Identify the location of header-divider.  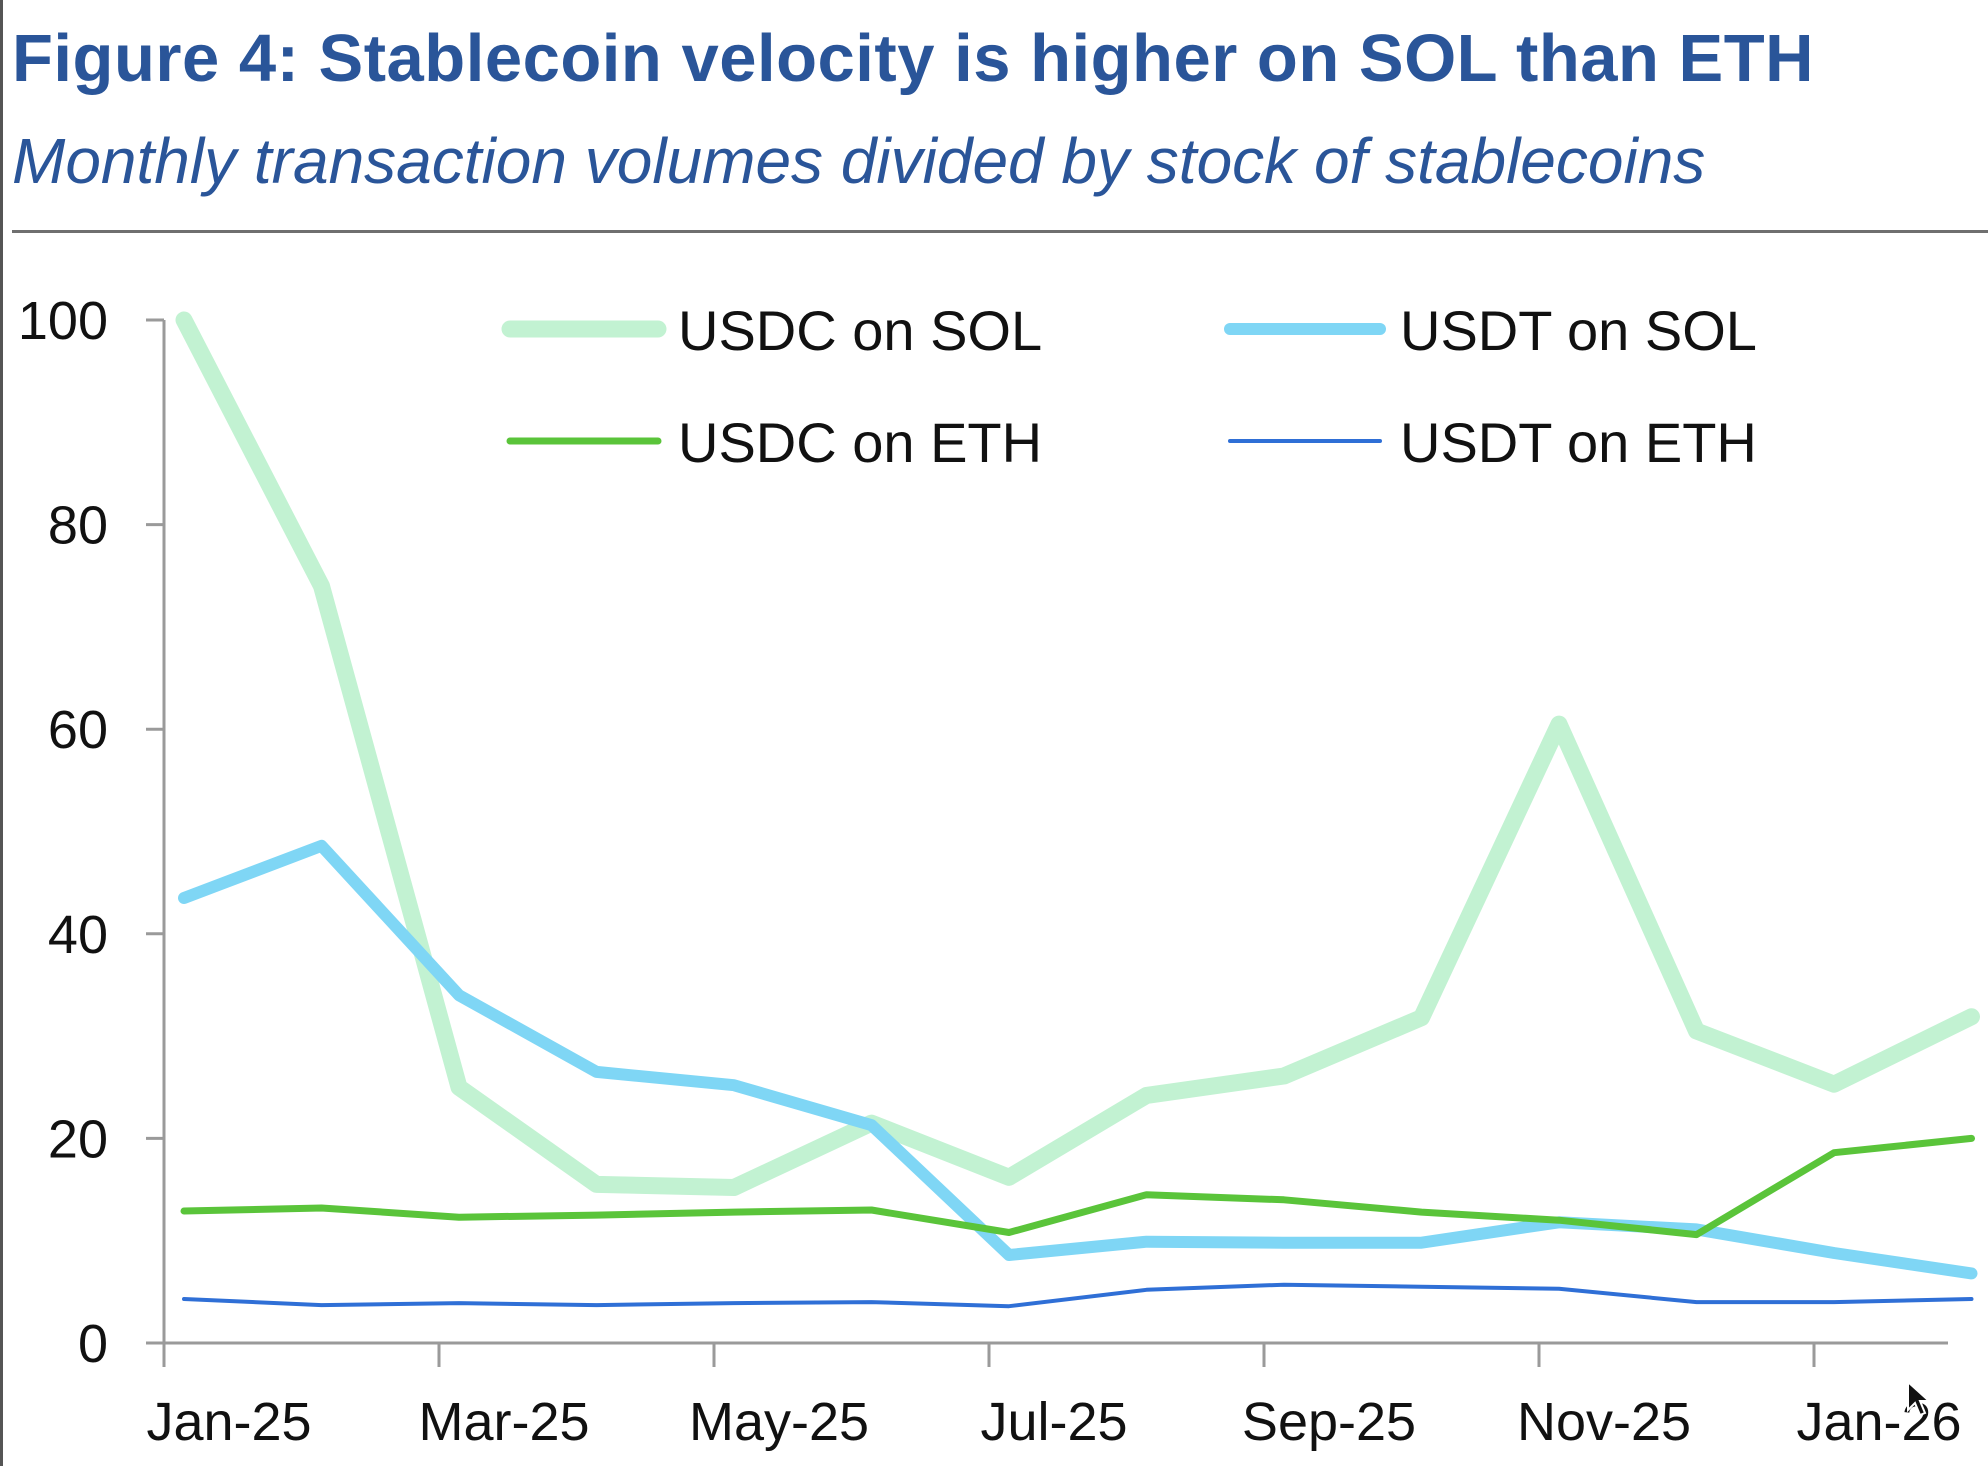
(1000, 231).